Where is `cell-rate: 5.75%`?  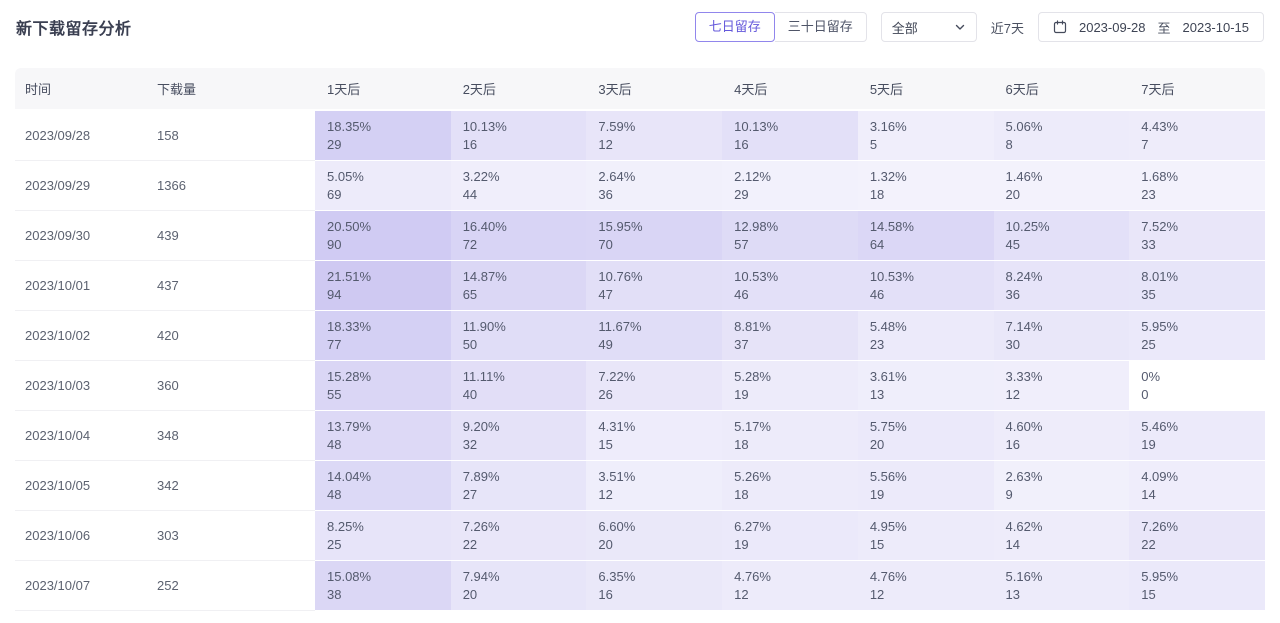
cell-rate: 5.75% is located at coordinates (888, 426).